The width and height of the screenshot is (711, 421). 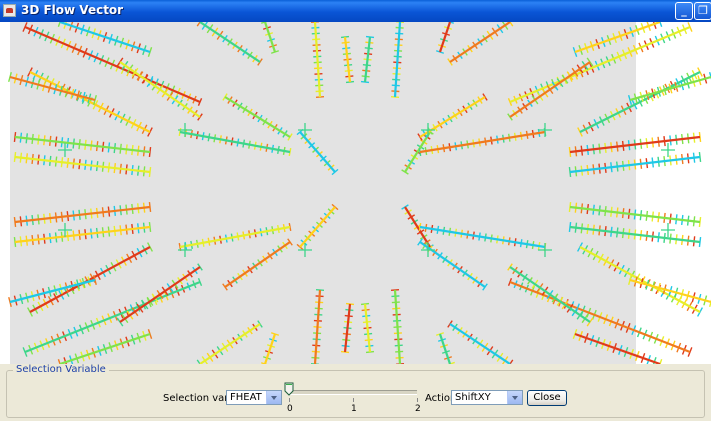 What do you see at coordinates (208, 398) in the screenshot?
I see `selection-variable-label: Selection variable` at bounding box center [208, 398].